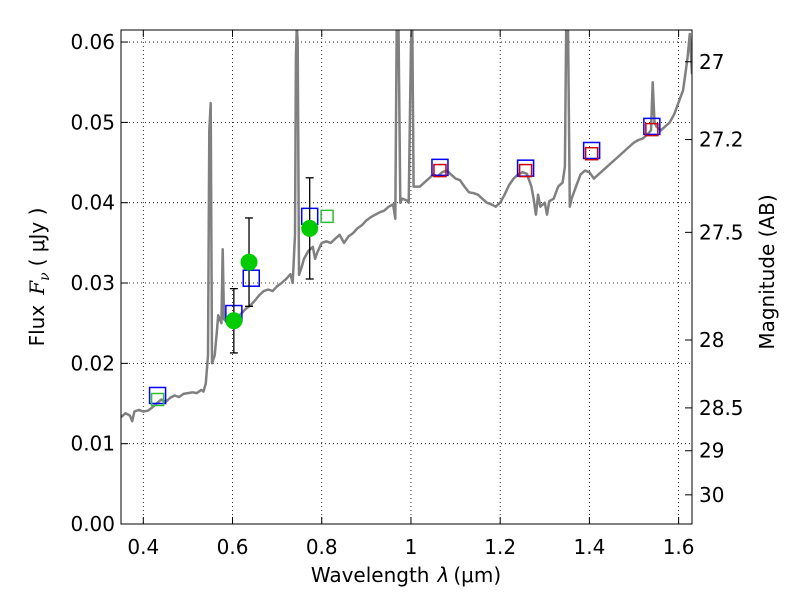 This screenshot has width=800, height=600. What do you see at coordinates (721, 232) in the screenshot?
I see `y2-tick-label: 27.5` at bounding box center [721, 232].